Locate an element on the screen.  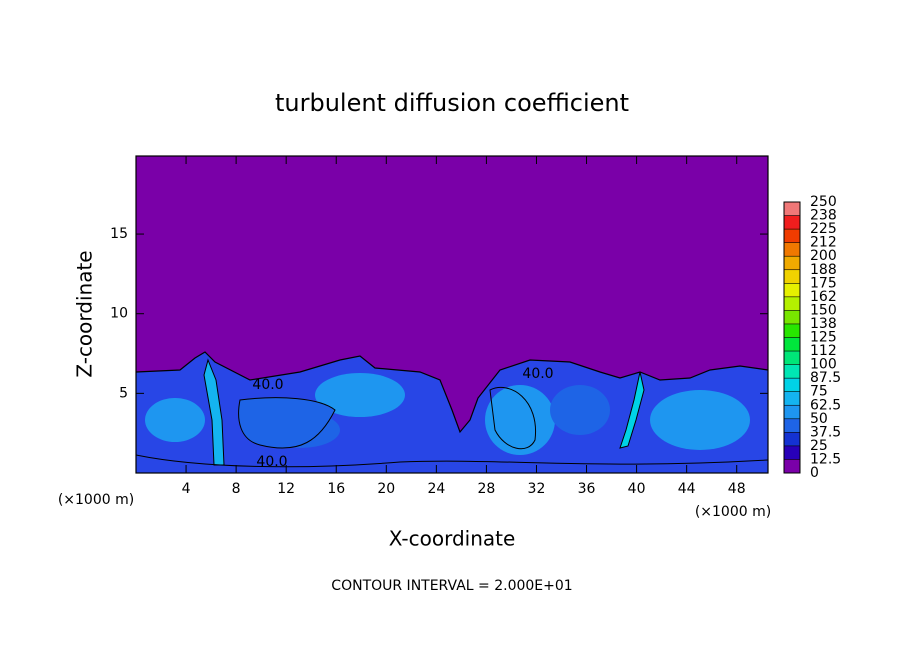
x-tick-label: 36 is located at coordinates (587, 489).